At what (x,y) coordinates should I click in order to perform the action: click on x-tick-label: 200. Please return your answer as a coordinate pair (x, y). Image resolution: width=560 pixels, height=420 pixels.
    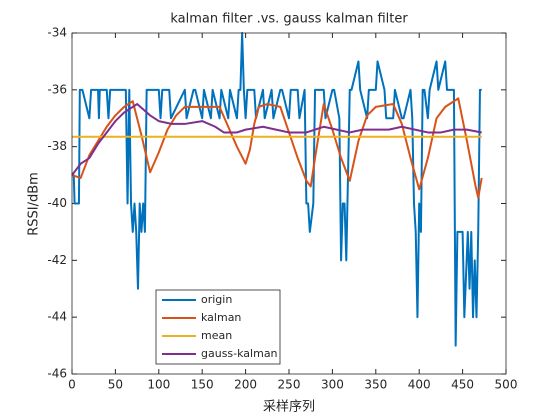
    Looking at the image, I should click on (245, 385).